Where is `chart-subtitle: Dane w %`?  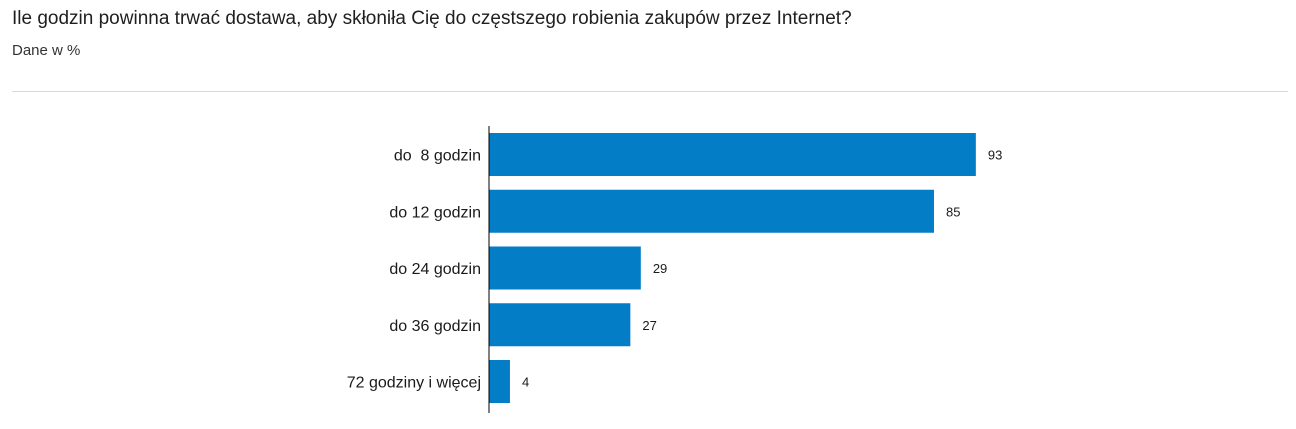 chart-subtitle: Dane w % is located at coordinates (46, 50).